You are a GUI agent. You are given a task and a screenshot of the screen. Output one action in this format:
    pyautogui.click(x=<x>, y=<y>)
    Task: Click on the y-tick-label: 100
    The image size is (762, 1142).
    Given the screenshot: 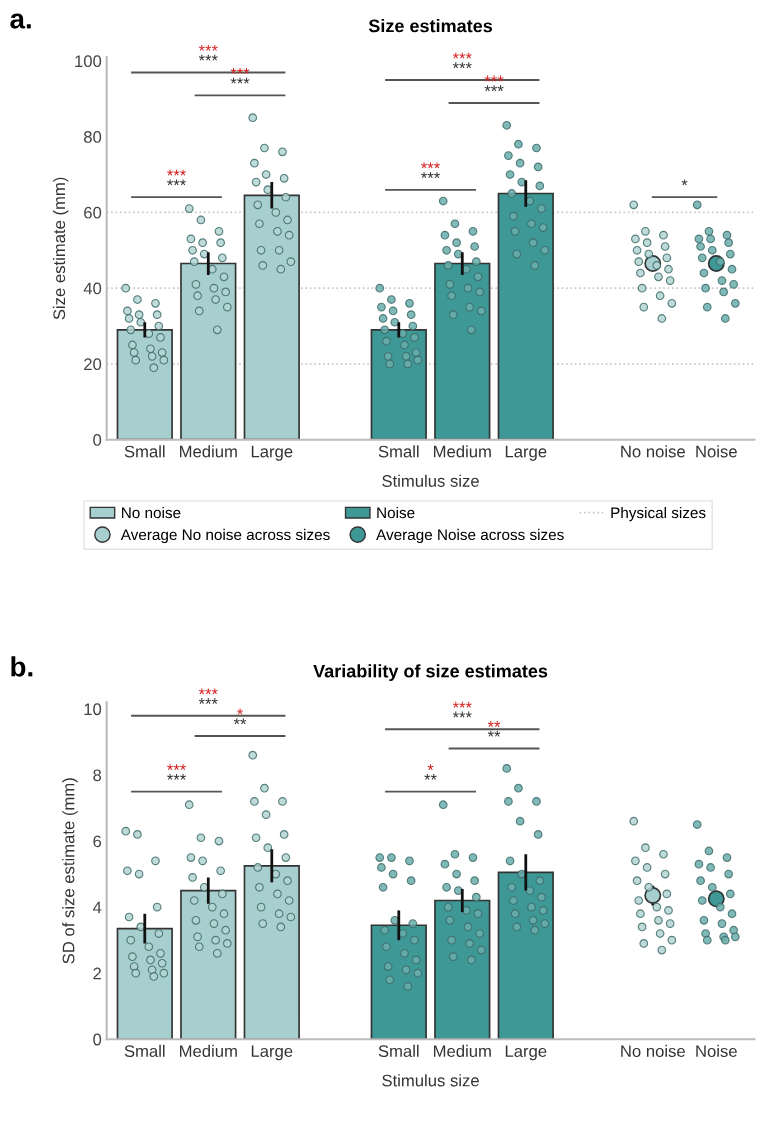 What is the action you would take?
    pyautogui.click(x=88, y=61)
    